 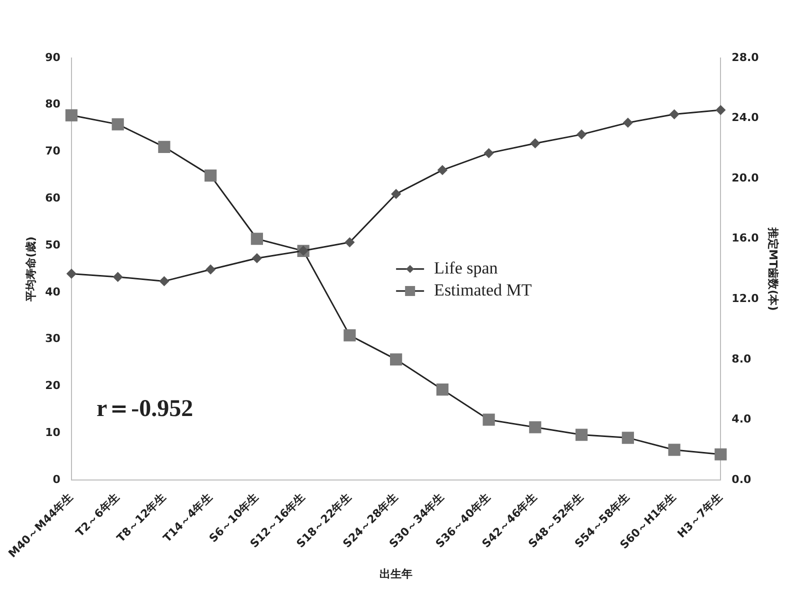 What do you see at coordinates (742, 359) in the screenshot?
I see `y2-tick-label: 8.0` at bounding box center [742, 359].